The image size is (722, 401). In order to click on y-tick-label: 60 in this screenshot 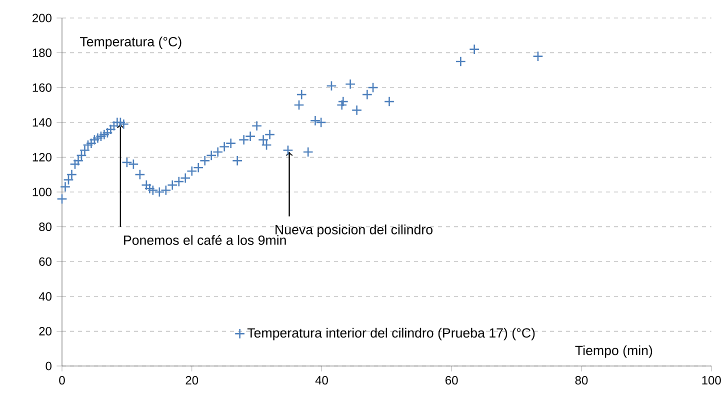, I will do `click(45, 261)`.